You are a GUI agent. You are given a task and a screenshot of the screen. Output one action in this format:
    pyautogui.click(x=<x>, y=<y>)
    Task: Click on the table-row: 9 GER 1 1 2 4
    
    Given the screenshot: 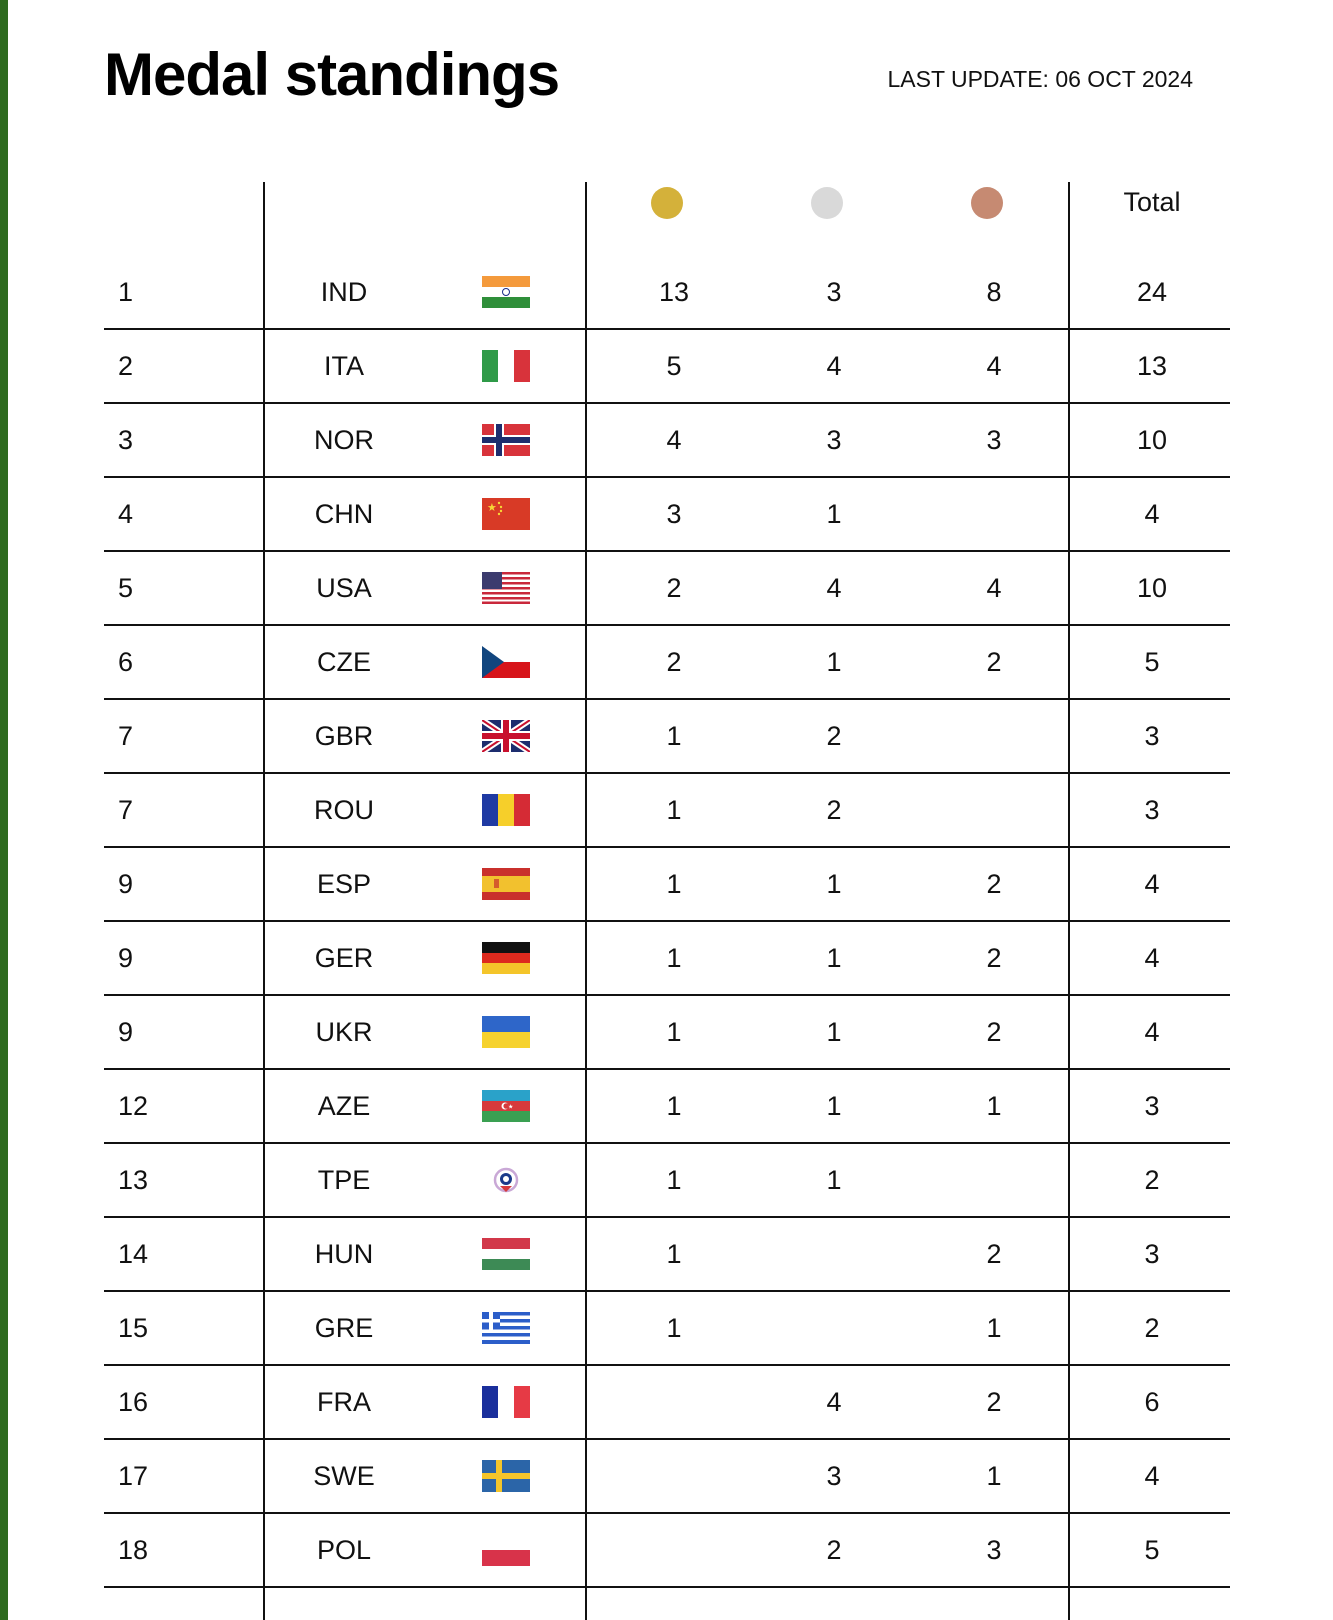 What is the action you would take?
    pyautogui.click(x=667, y=959)
    